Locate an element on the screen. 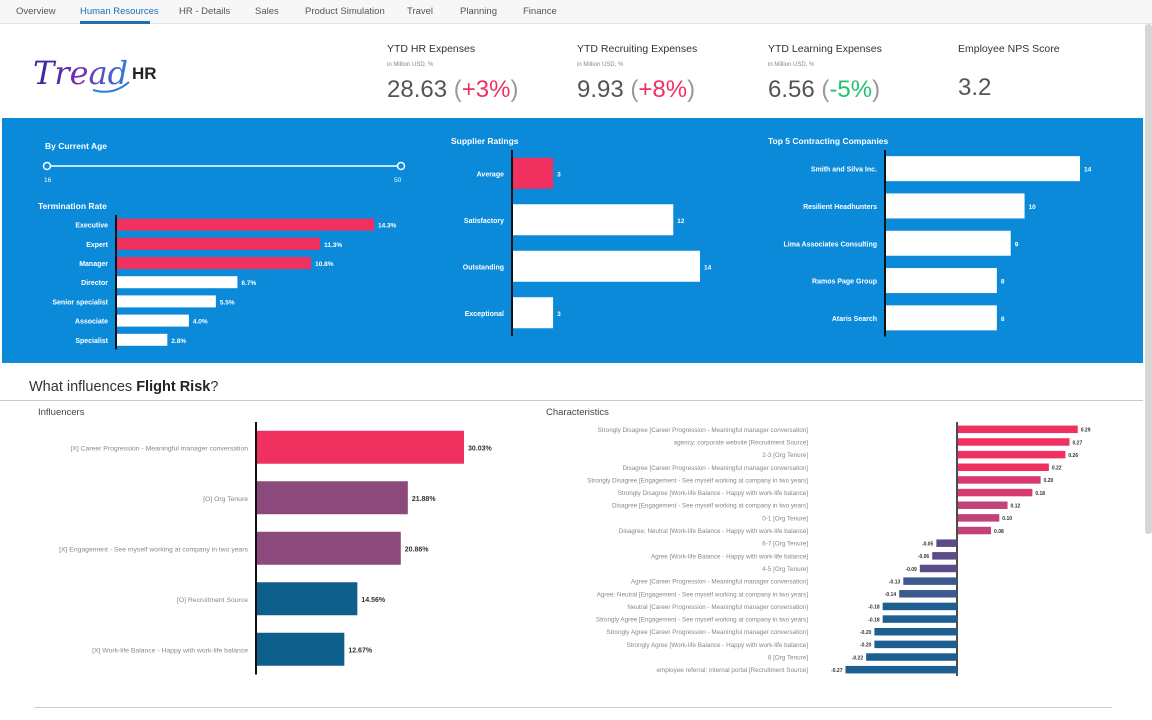 The image size is (1152, 720). data-label: -0.18 is located at coordinates (874, 620).